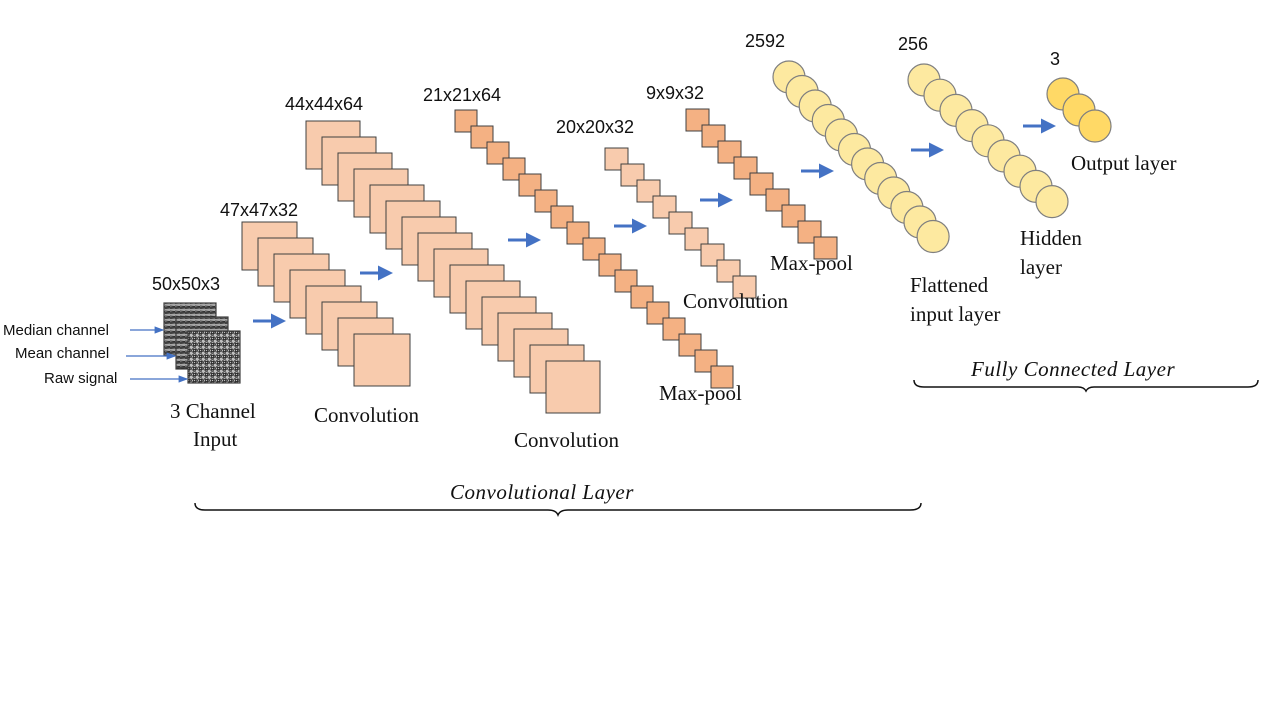 The image size is (1280, 720). I want to click on output-neurons, so click(1079, 110).